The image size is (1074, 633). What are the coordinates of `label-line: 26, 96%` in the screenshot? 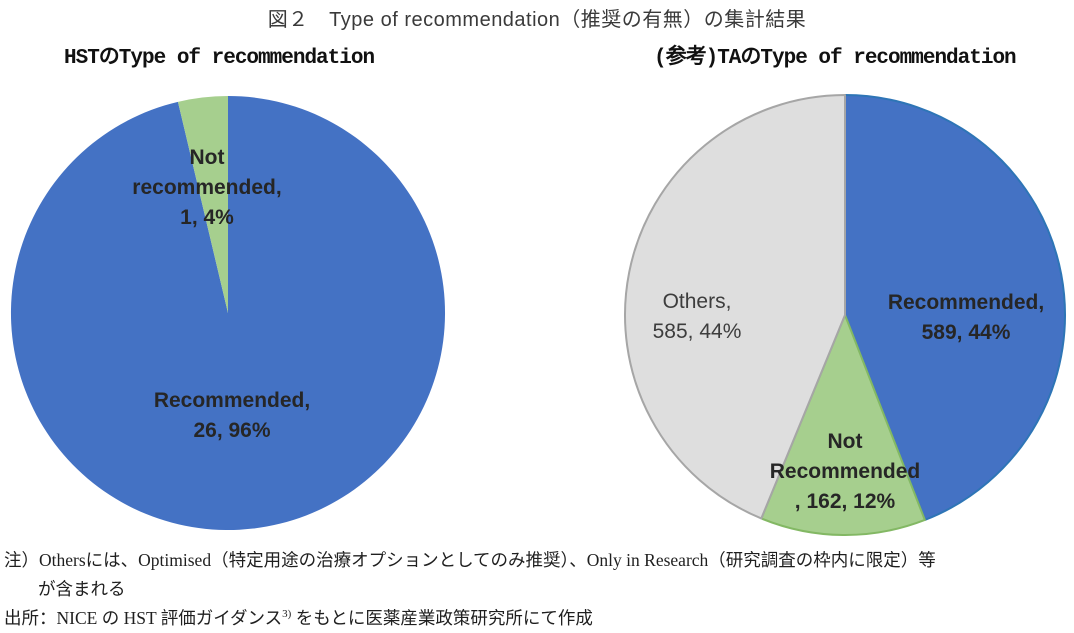 It's located at (232, 430).